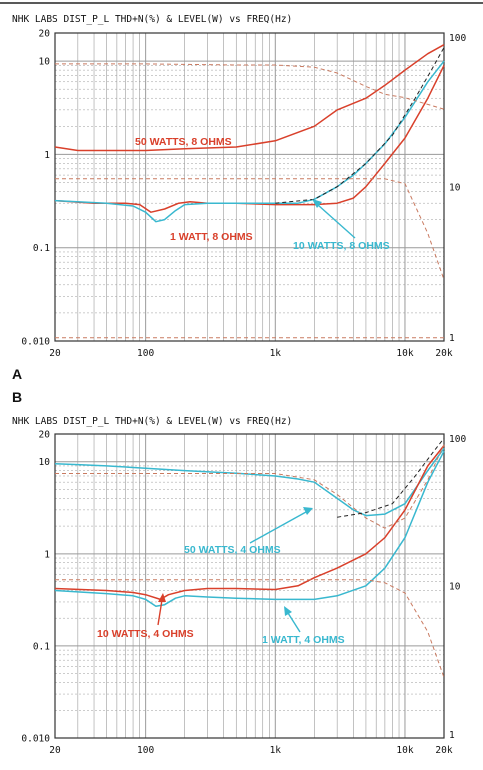 The image size is (483, 770). Describe the element at coordinates (232, 550) in the screenshot. I see `label-50-watts-4-ohms: 50 WATTS, 4 OHMS` at that location.